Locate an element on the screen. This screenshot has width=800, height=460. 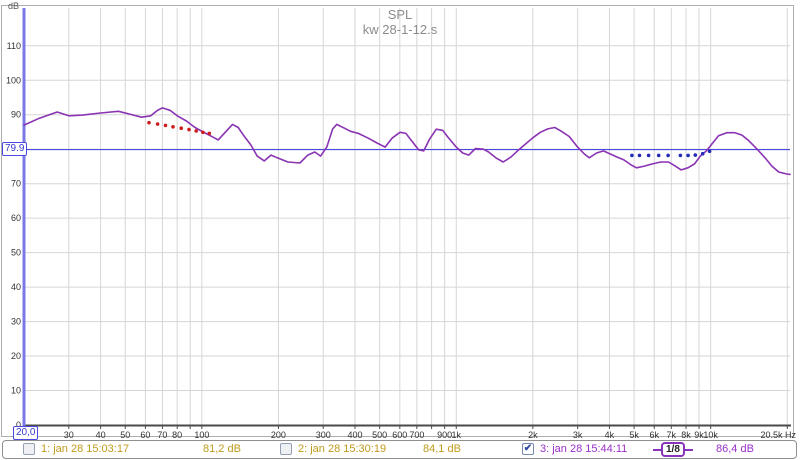
measurement-2-level: 84,1 dB is located at coordinates (442, 449).